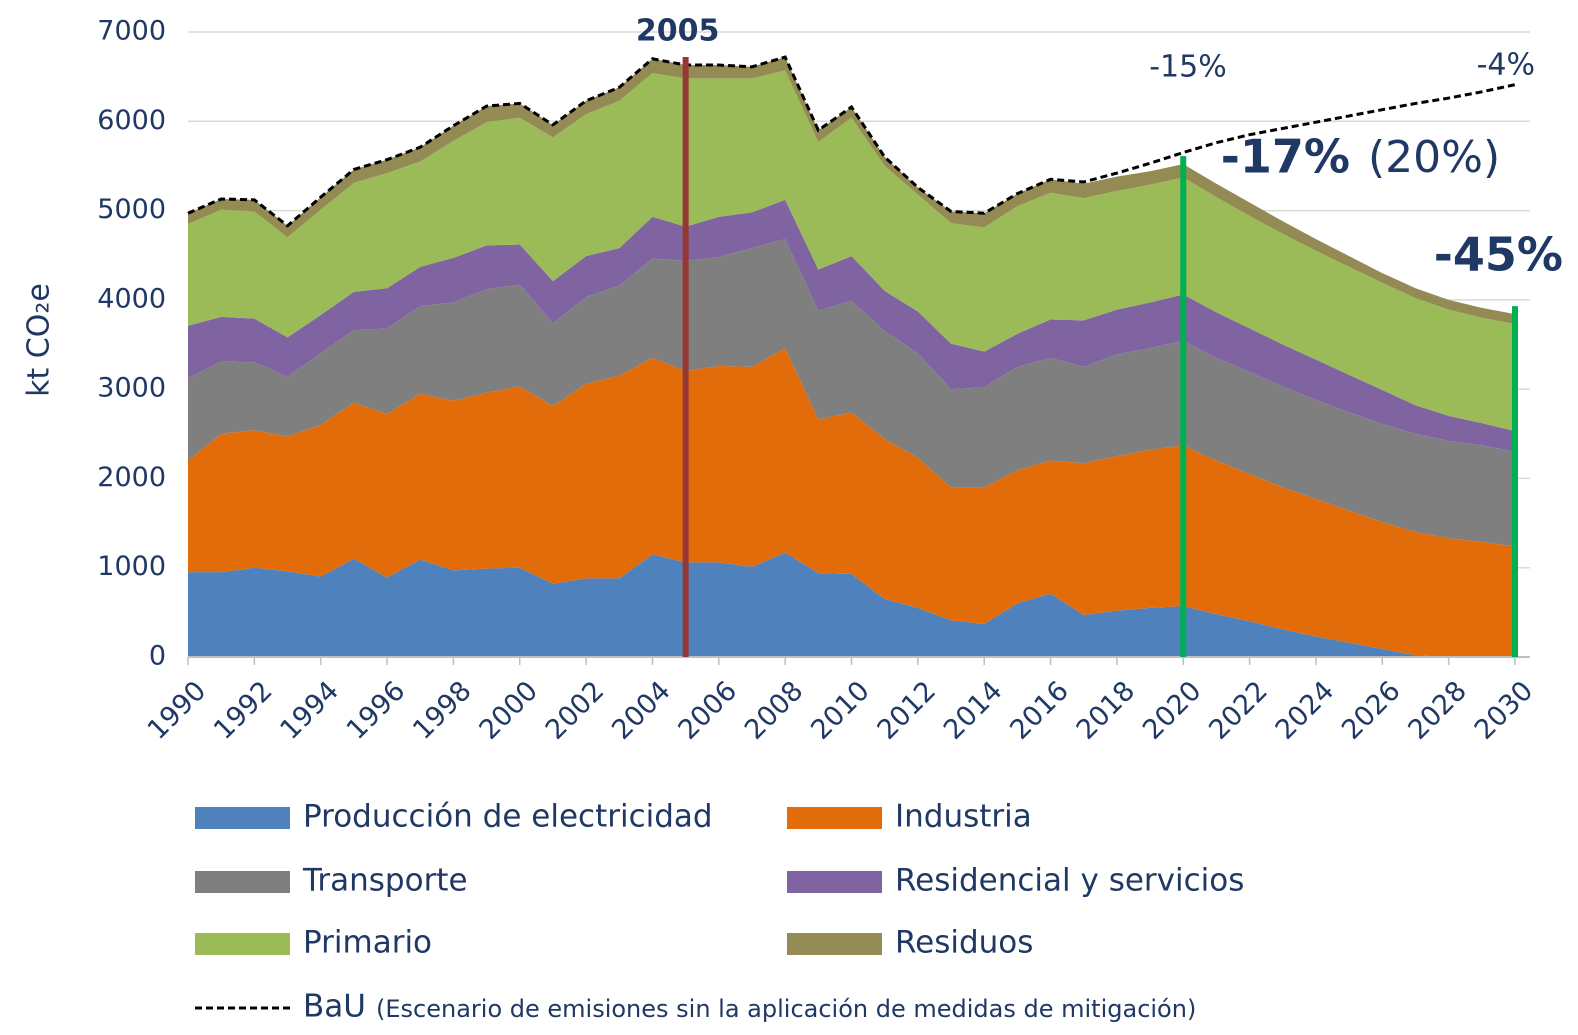 The image size is (1578, 1035). I want to click on x-tick-label: 1990, so click(177, 710).